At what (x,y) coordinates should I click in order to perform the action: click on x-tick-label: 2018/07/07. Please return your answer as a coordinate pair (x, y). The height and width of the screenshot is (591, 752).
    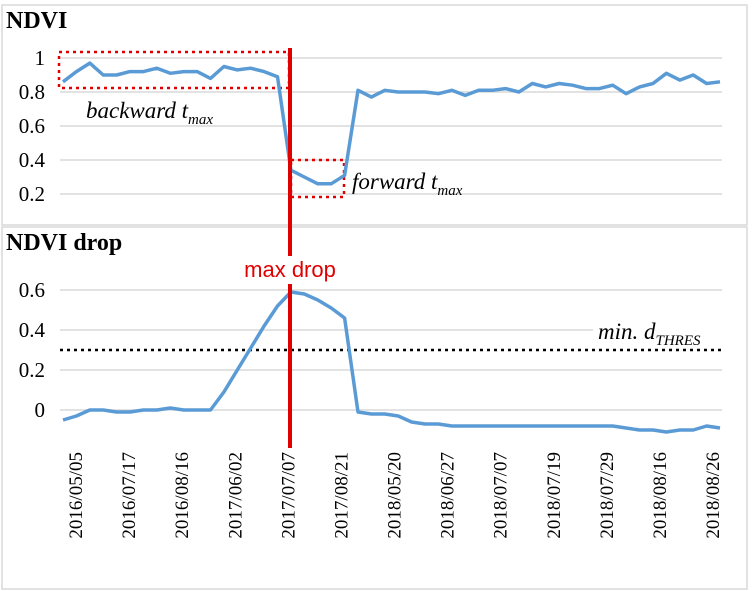
    Looking at the image, I should click on (501, 495).